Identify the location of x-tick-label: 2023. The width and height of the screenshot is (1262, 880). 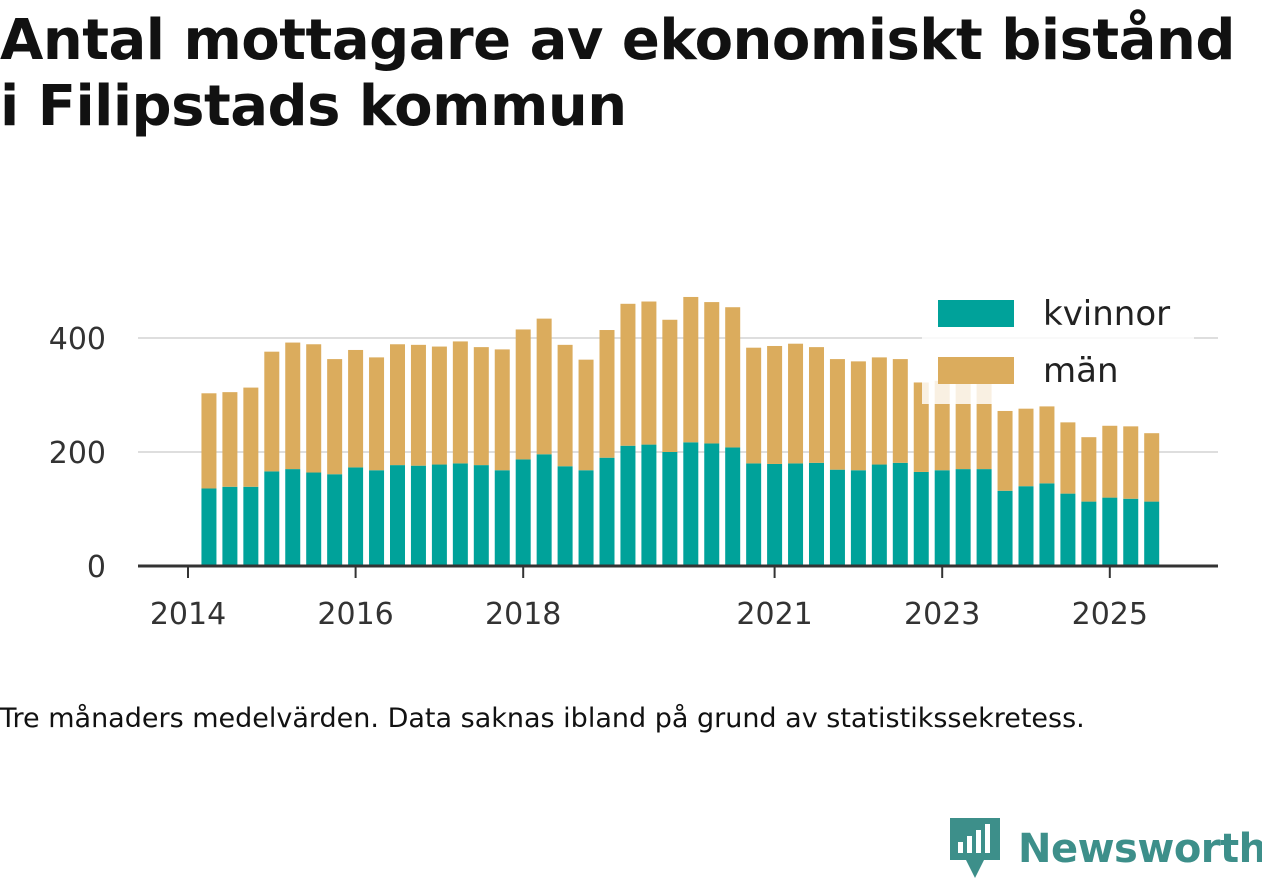
(942, 614).